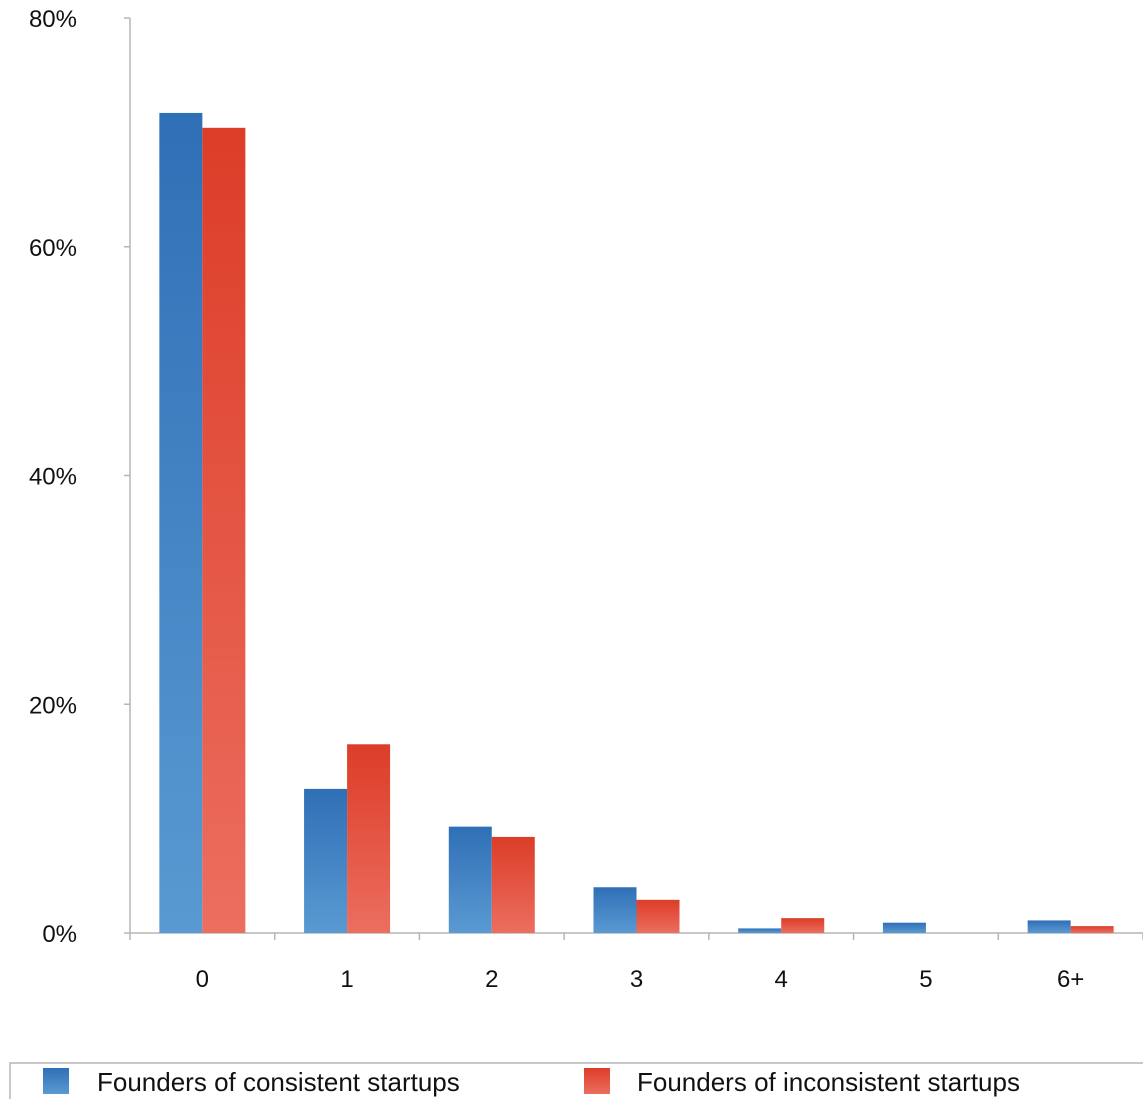 The height and width of the screenshot is (1099, 1143). I want to click on x-tick-label: 5, so click(925, 979).